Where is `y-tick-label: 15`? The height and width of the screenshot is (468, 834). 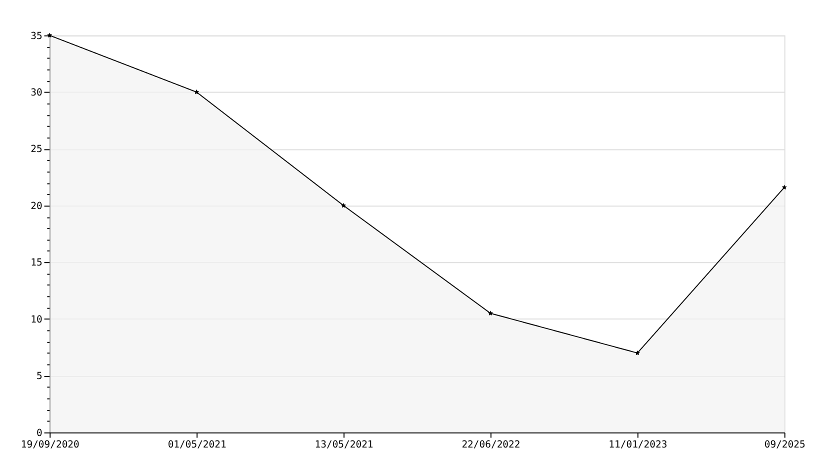
y-tick-label: 15 is located at coordinates (36, 263).